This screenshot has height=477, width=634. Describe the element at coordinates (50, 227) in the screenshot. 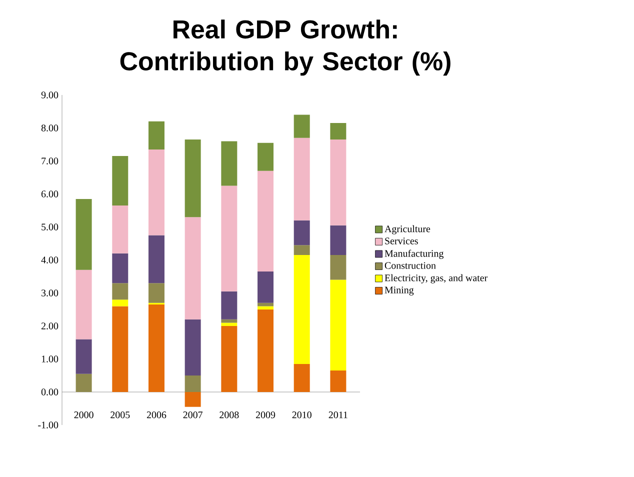

I see `y-tick-label: 5.00` at that location.